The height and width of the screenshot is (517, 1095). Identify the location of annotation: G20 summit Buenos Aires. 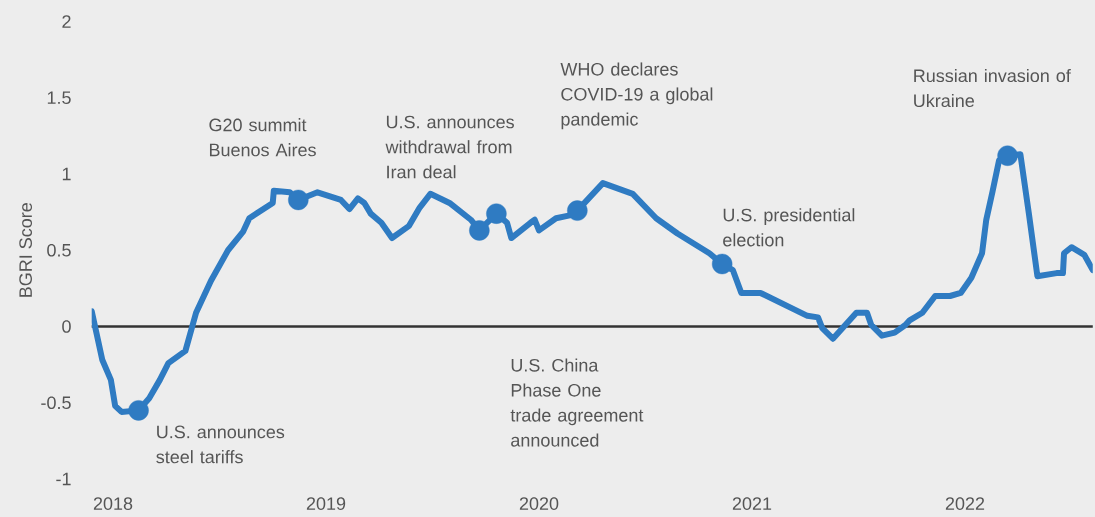
(262, 137).